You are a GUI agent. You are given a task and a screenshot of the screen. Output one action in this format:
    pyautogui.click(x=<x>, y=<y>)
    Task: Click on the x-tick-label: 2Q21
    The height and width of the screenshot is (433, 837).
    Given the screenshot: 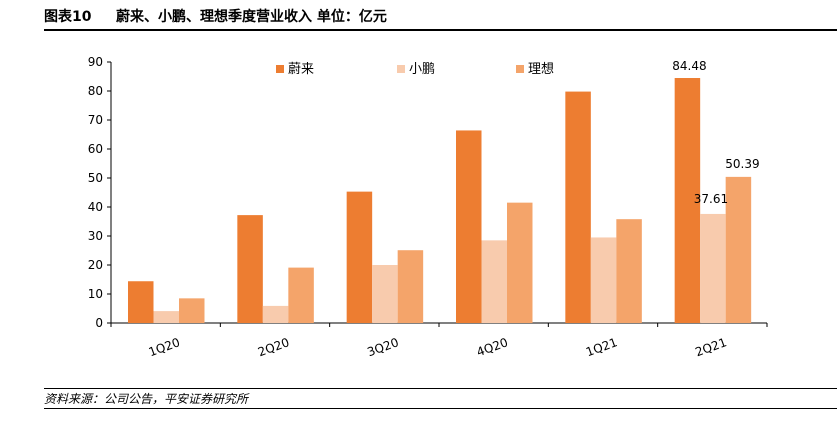 What is the action you would take?
    pyautogui.click(x=710, y=347)
    